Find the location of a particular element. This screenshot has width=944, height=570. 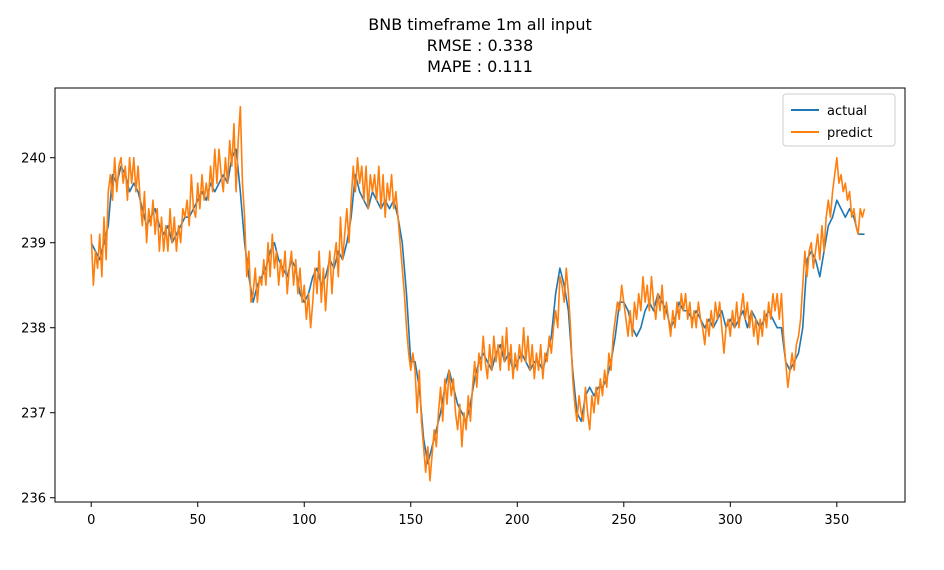

x-tick-label: 300 is located at coordinates (730, 520).